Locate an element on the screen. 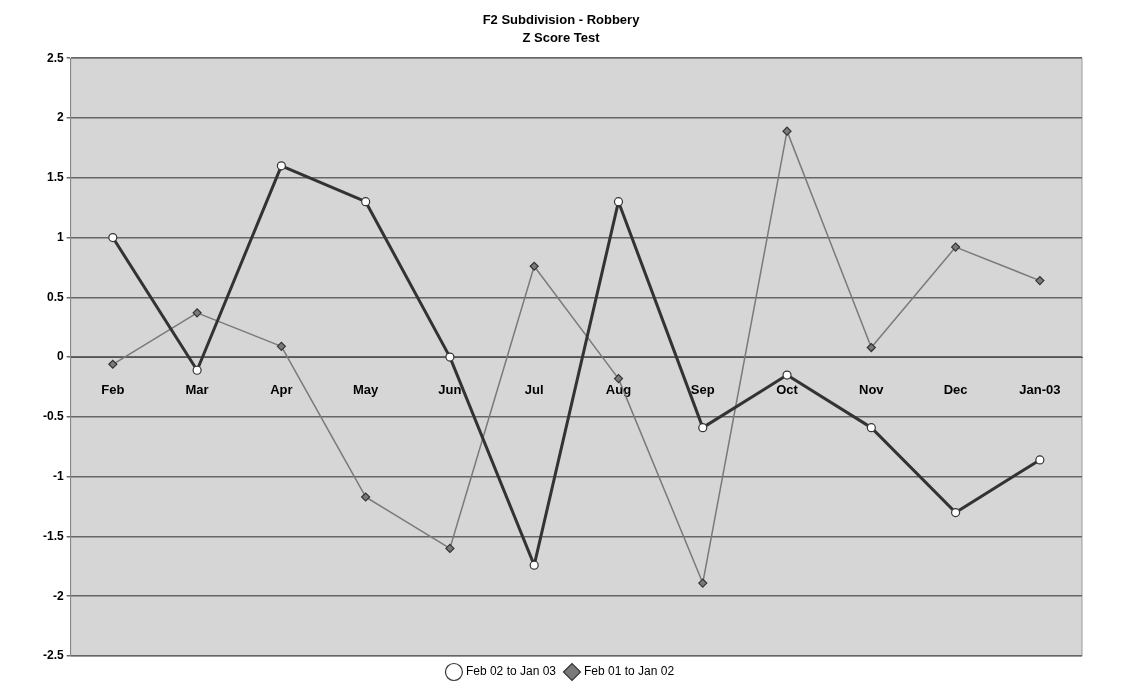 The image size is (1137, 693). x-tick-label: Nov is located at coordinates (872, 390).